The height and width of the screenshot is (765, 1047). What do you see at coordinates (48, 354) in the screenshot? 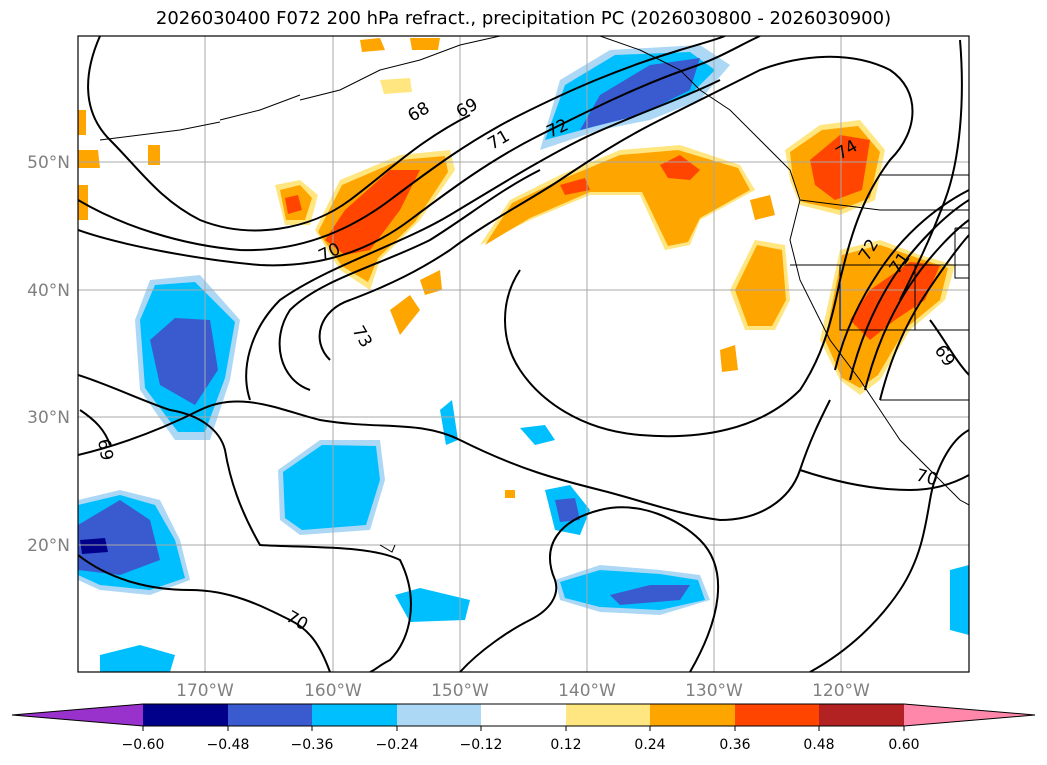
I see `latitude-labels: 50°N 40°N 30°N 20°N` at bounding box center [48, 354].